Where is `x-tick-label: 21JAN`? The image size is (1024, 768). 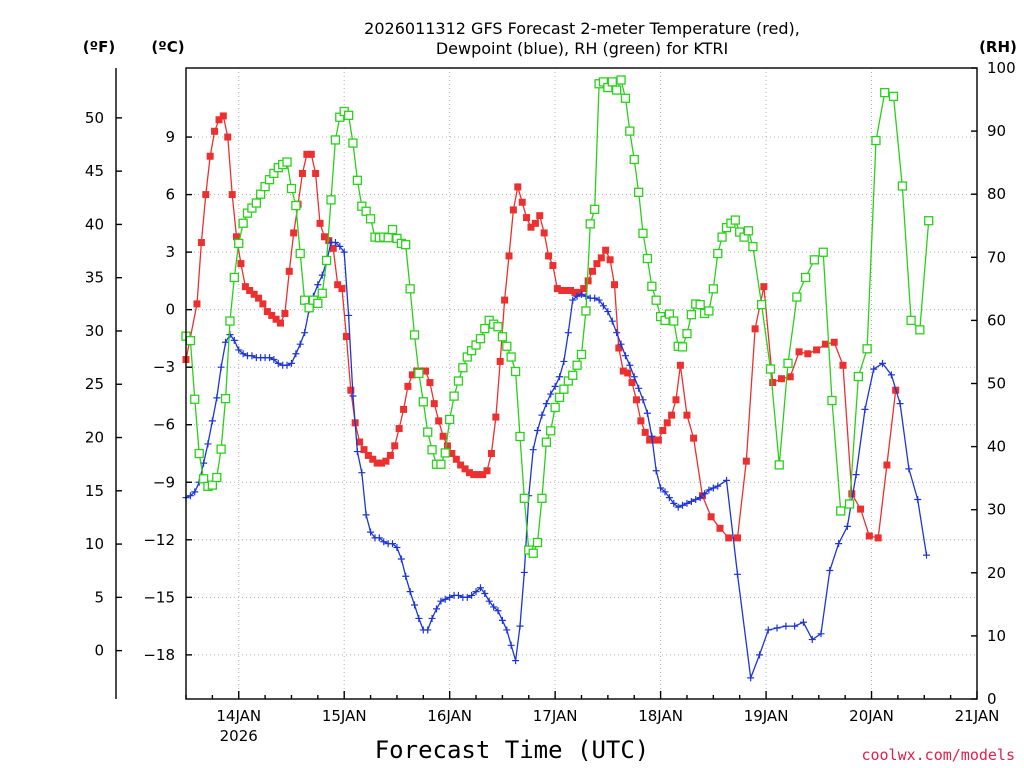 x-tick-label: 21JAN is located at coordinates (977, 716).